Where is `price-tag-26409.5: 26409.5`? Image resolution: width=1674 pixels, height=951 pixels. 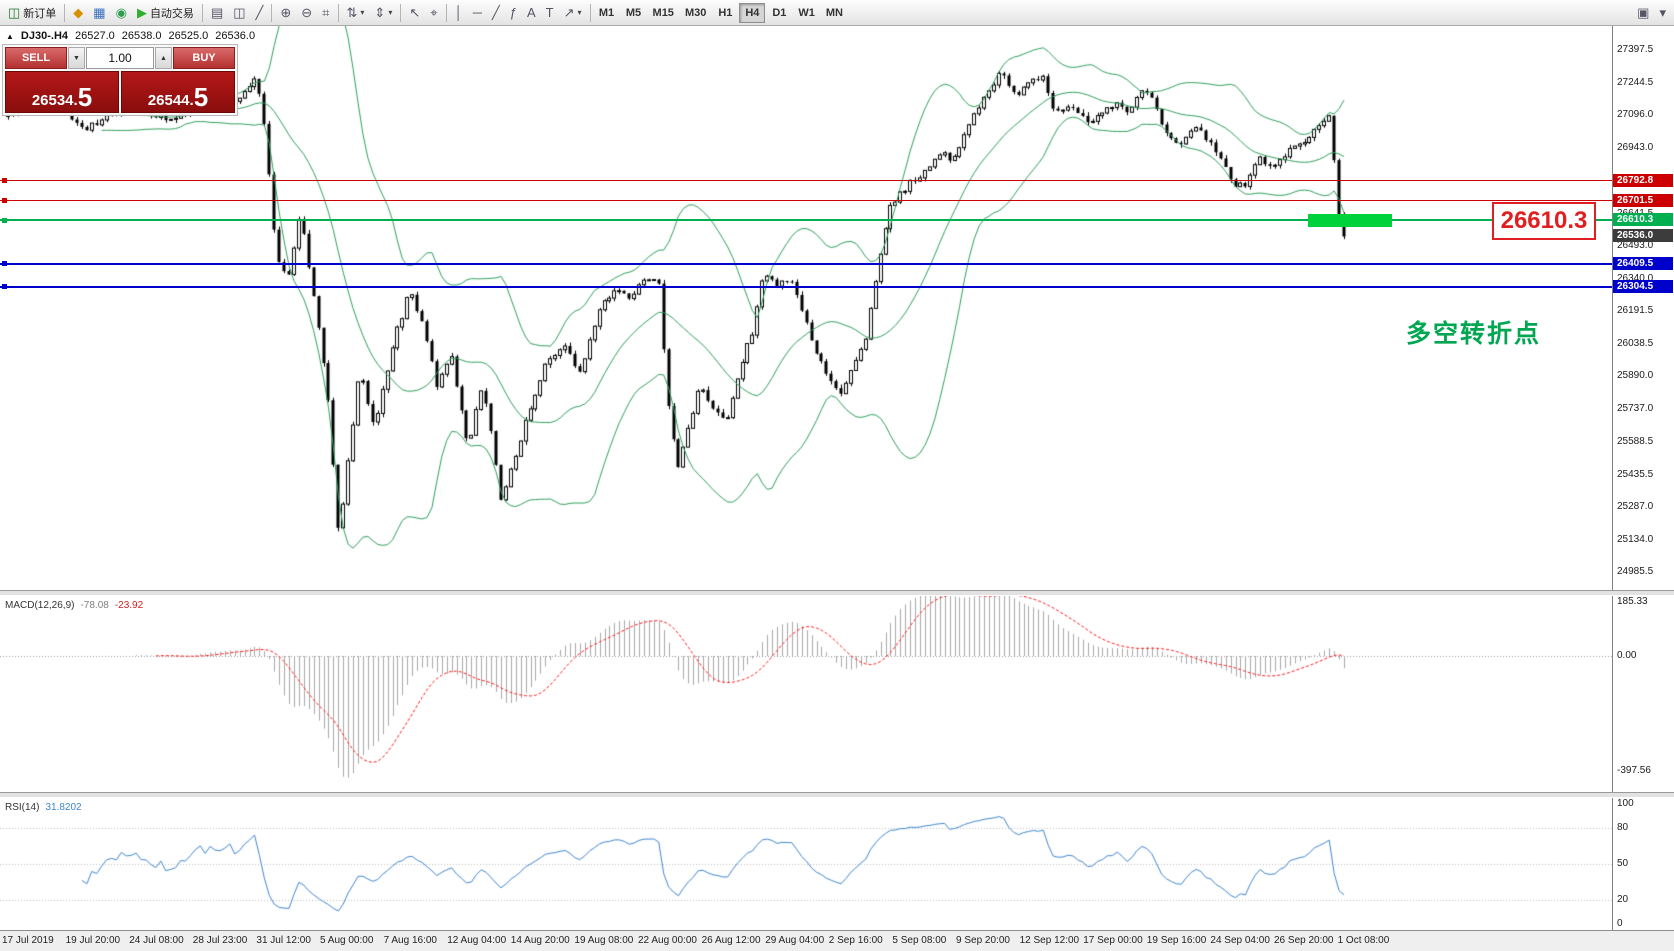
price-tag-26409.5: 26409.5 is located at coordinates (1643, 263).